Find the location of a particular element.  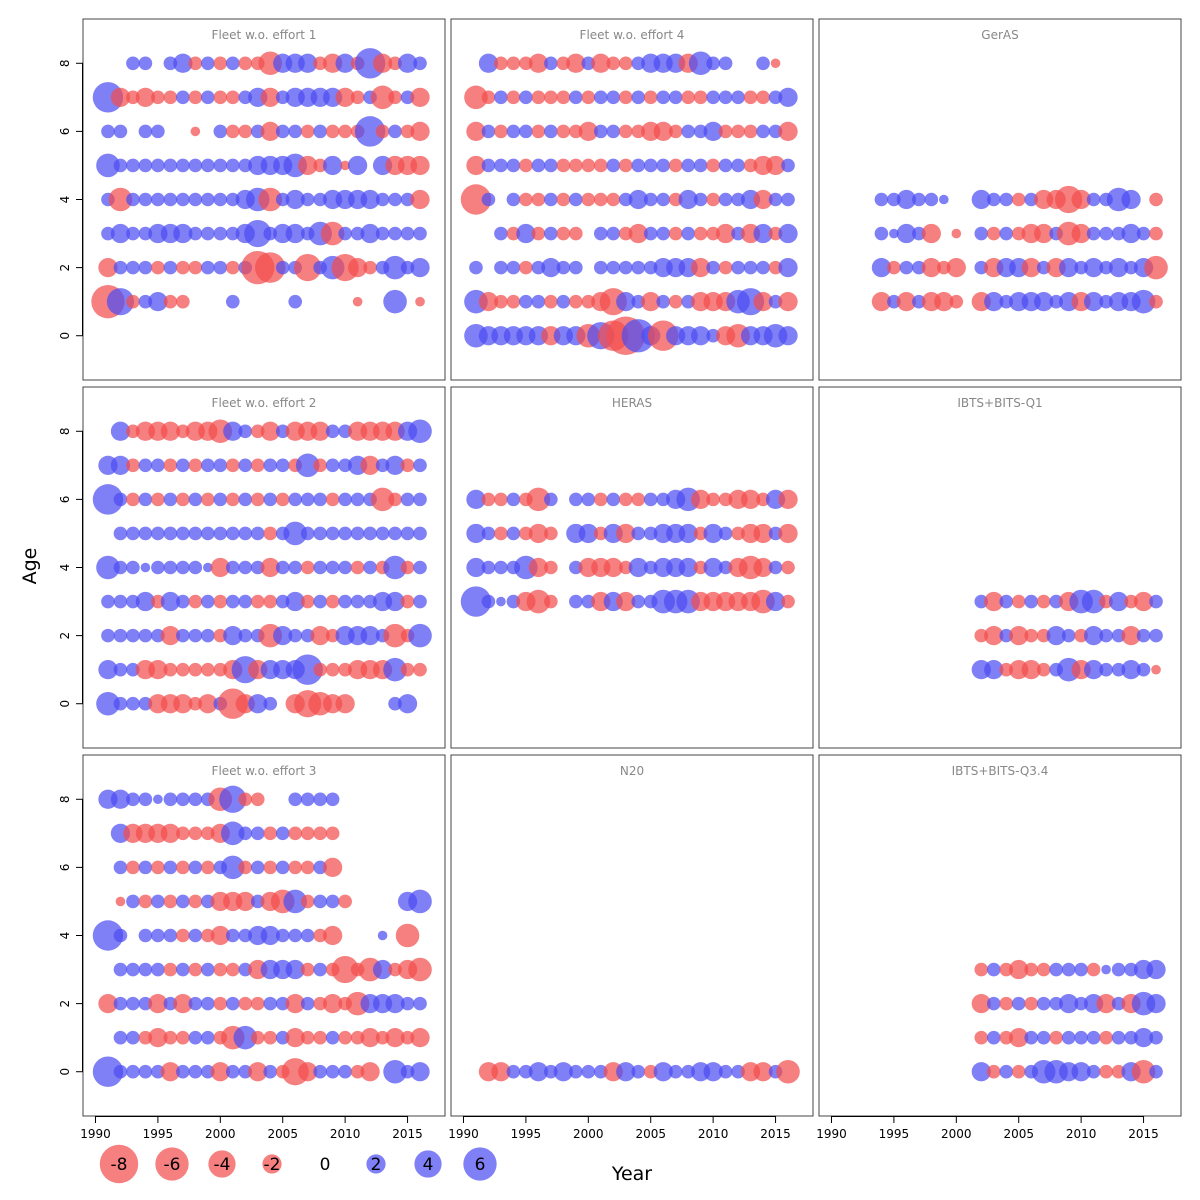

panel-title: Fleet w.o. effort 4 is located at coordinates (632, 35).